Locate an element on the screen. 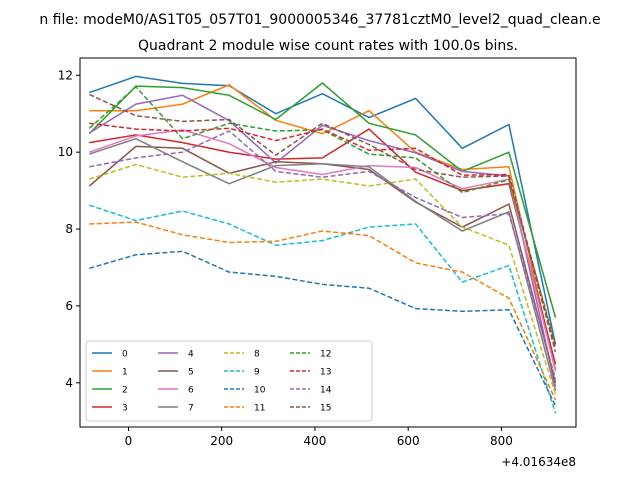  x-tick-label: 400 is located at coordinates (314, 441).